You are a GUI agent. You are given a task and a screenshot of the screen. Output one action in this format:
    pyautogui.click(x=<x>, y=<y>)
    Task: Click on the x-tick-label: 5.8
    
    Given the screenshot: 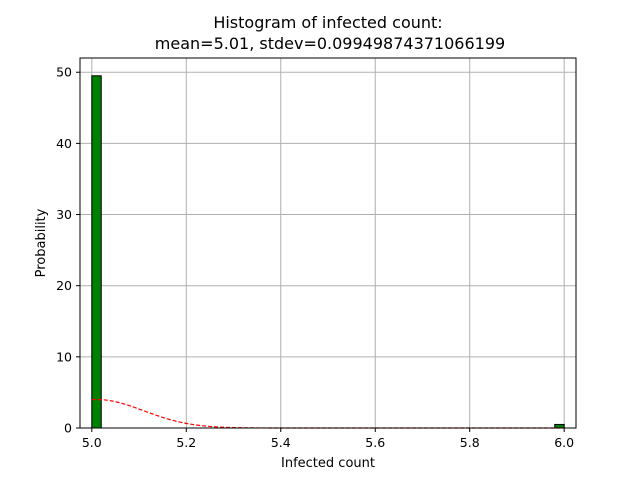 What is the action you would take?
    pyautogui.click(x=470, y=442)
    